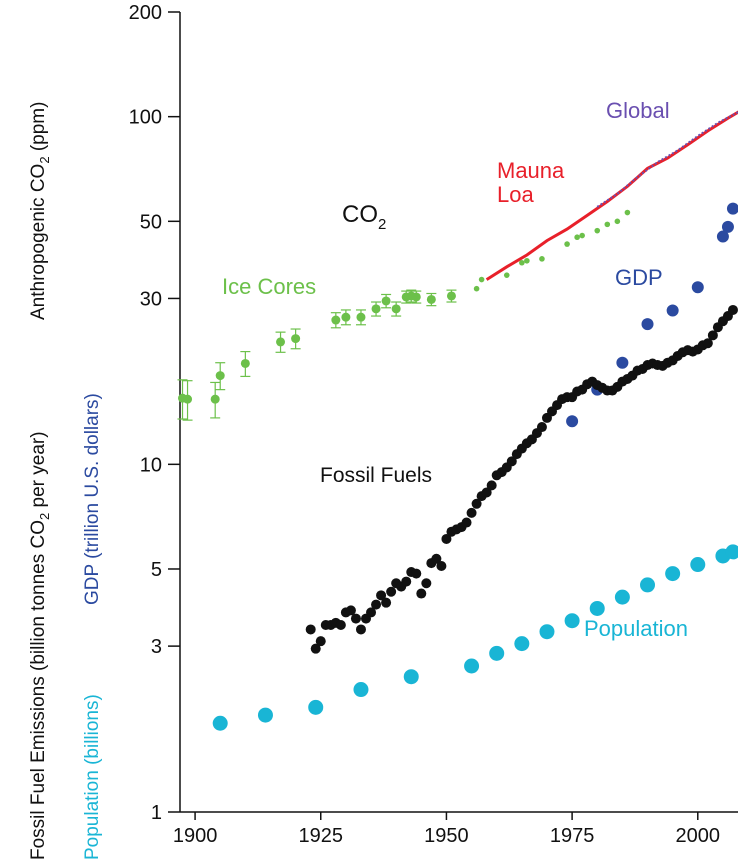  I want to click on annotation-fossil-fuels: Fossil Fuels, so click(376, 475).